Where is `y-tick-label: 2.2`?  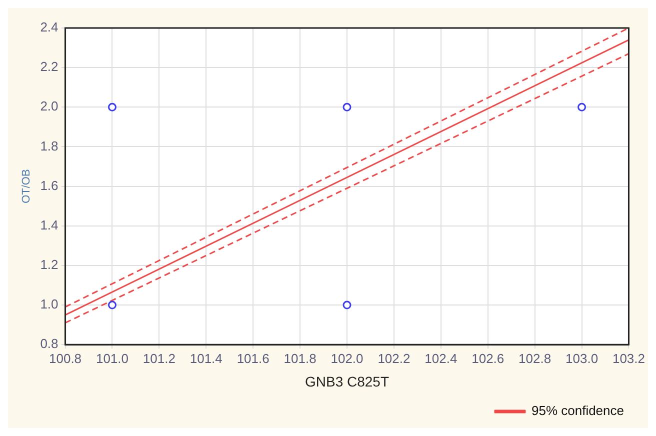
y-tick-label: 2.2 is located at coordinates (49, 66).